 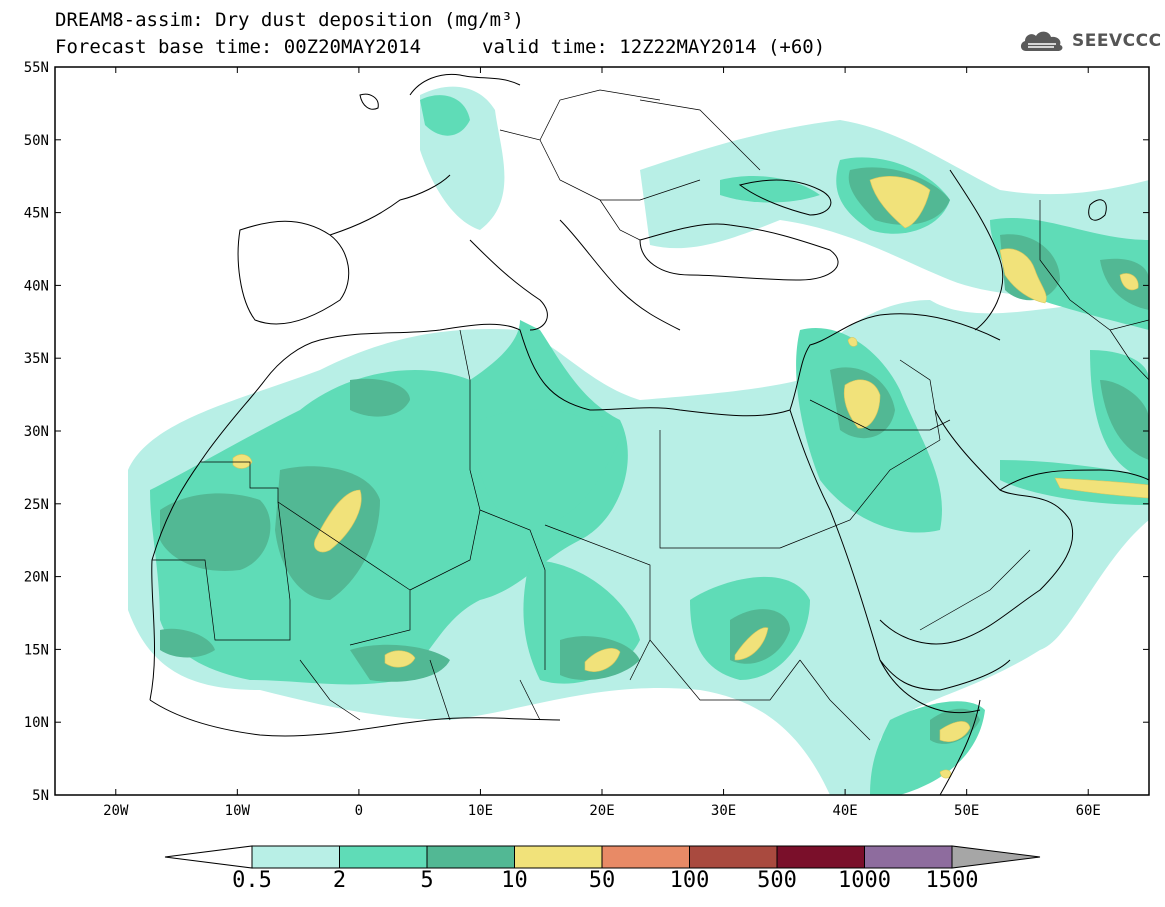 What do you see at coordinates (36, 578) in the screenshot?
I see `lat-tick-label: 20N` at bounding box center [36, 578].